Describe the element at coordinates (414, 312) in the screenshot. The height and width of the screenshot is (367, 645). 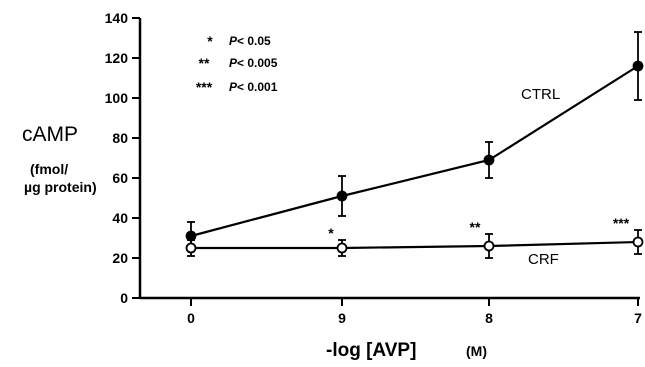
I see `x-axis-ticks: 0 9 8 7` at that location.